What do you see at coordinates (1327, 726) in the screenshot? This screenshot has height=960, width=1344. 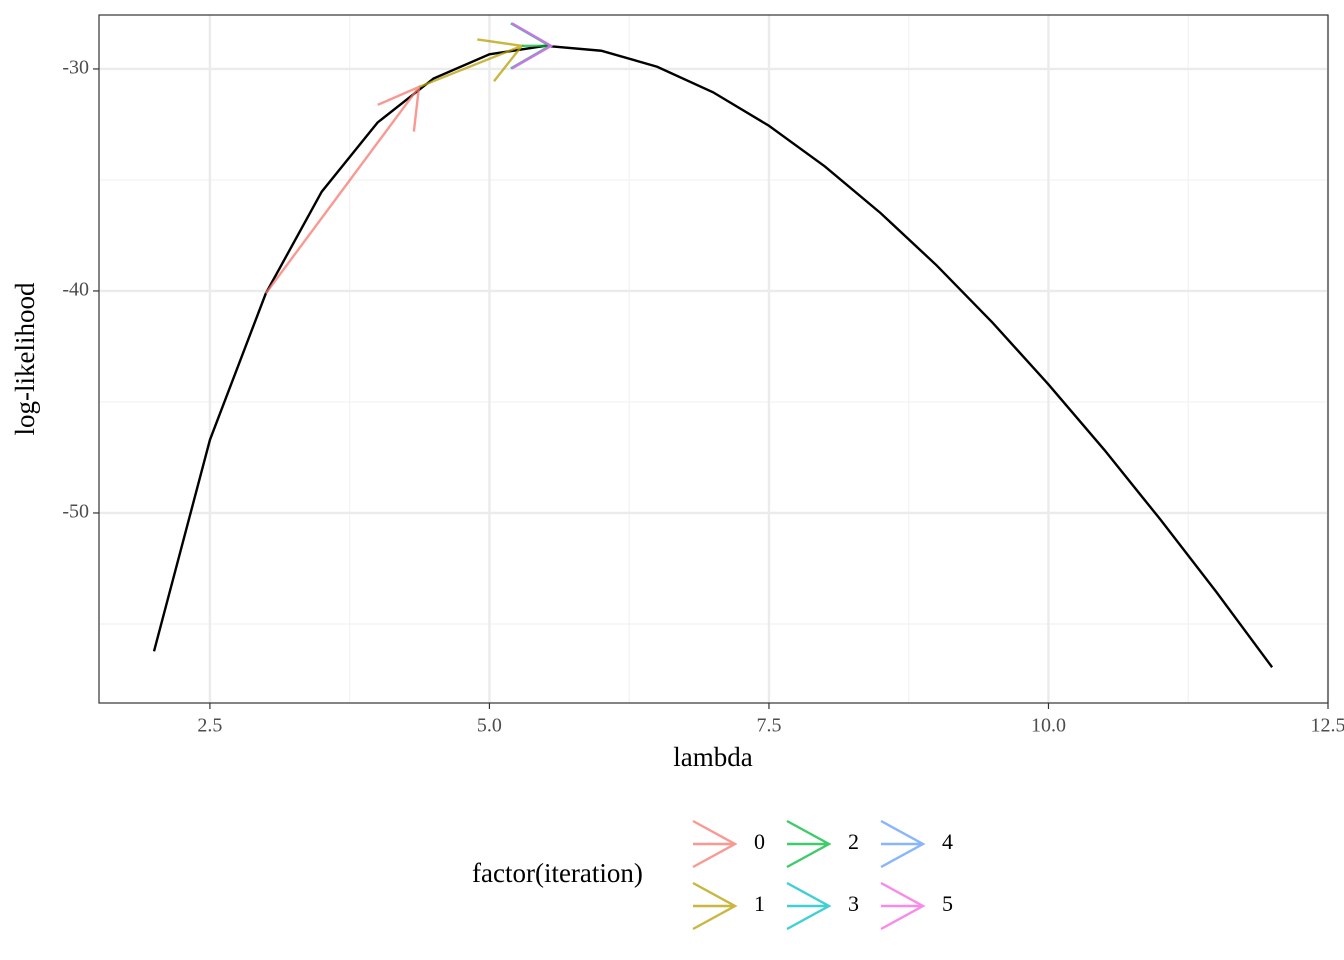 I see `x-tick-label: 12.5` at bounding box center [1327, 726].